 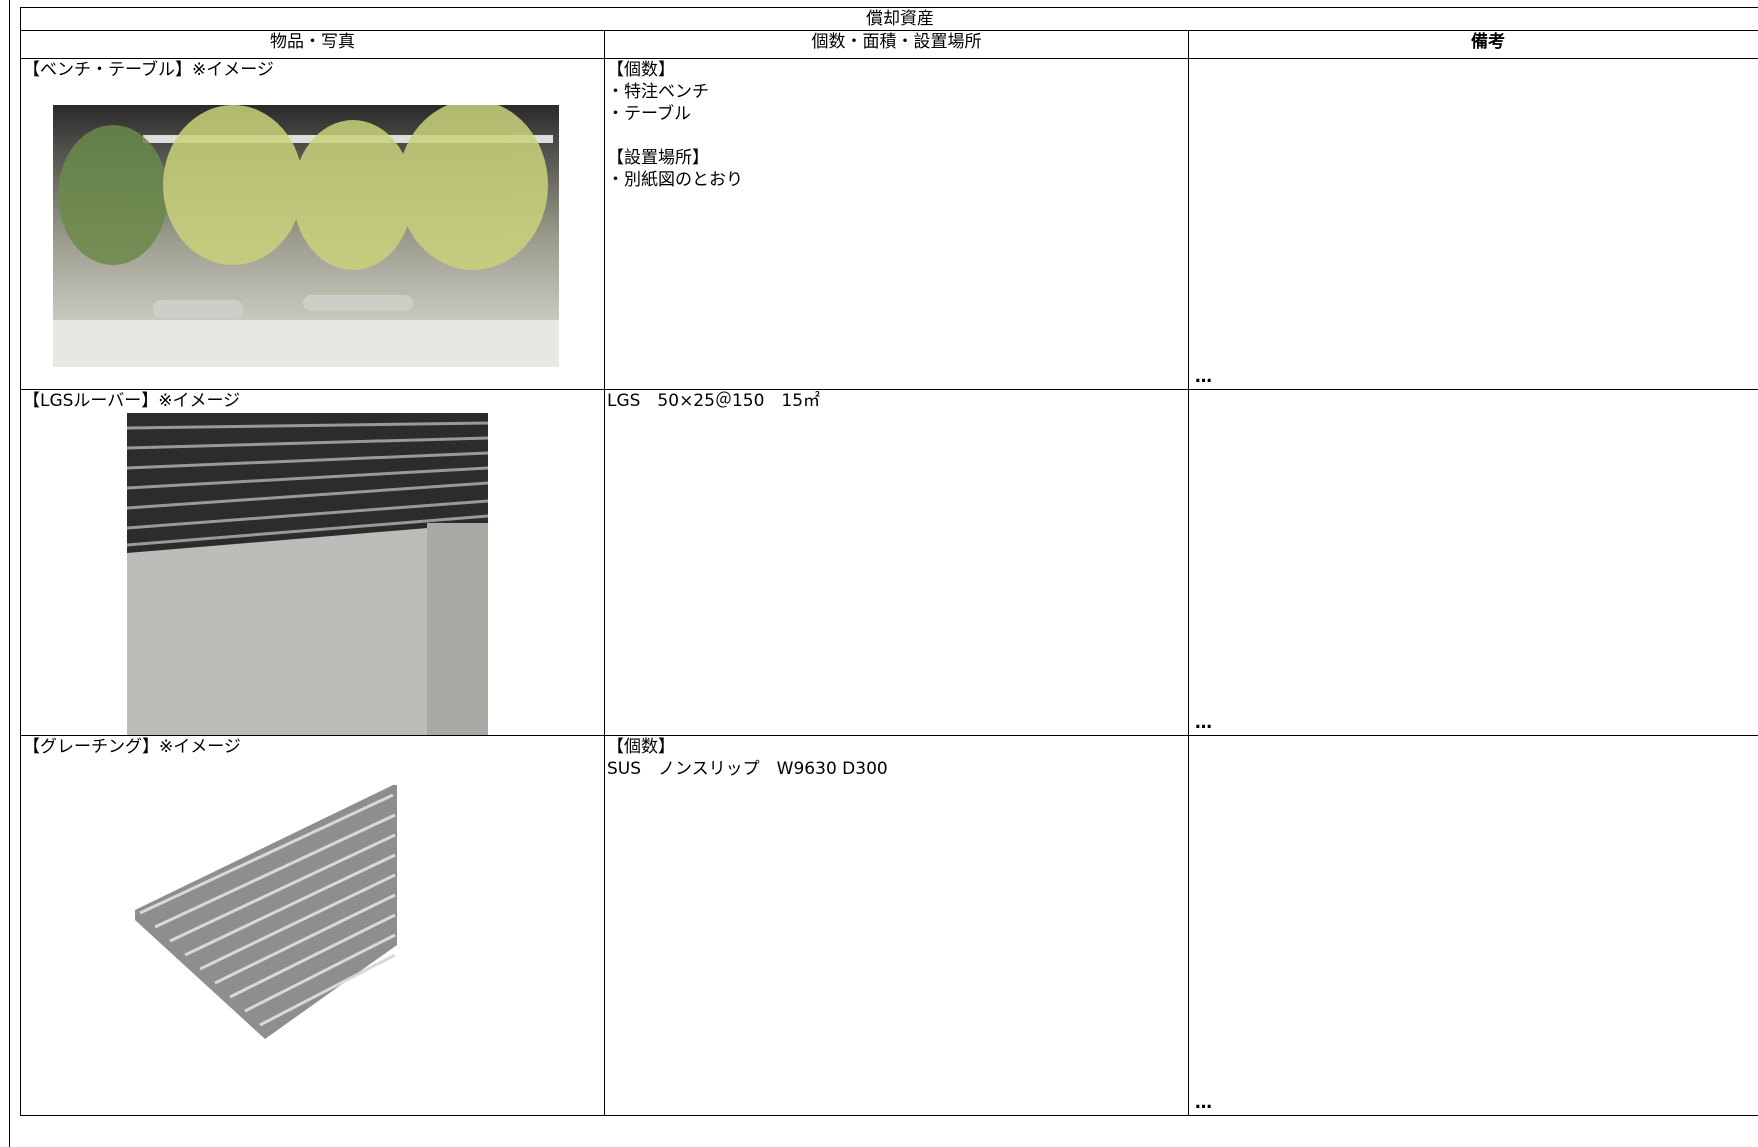 What do you see at coordinates (675, 169) in the screenshot?
I see `detail-block: 【設置場所】 ・別紙図のとおり` at bounding box center [675, 169].